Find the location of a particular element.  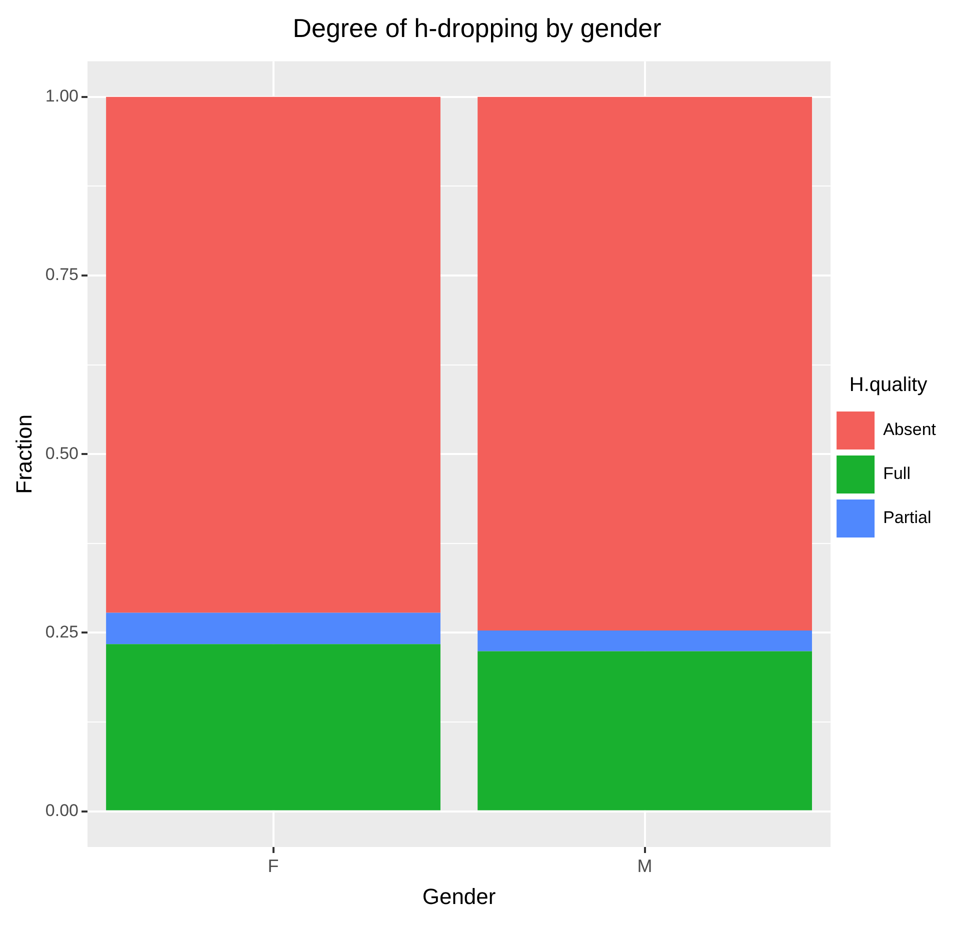

chart-title: Degree of h-dropping by gender is located at coordinates (477, 27).